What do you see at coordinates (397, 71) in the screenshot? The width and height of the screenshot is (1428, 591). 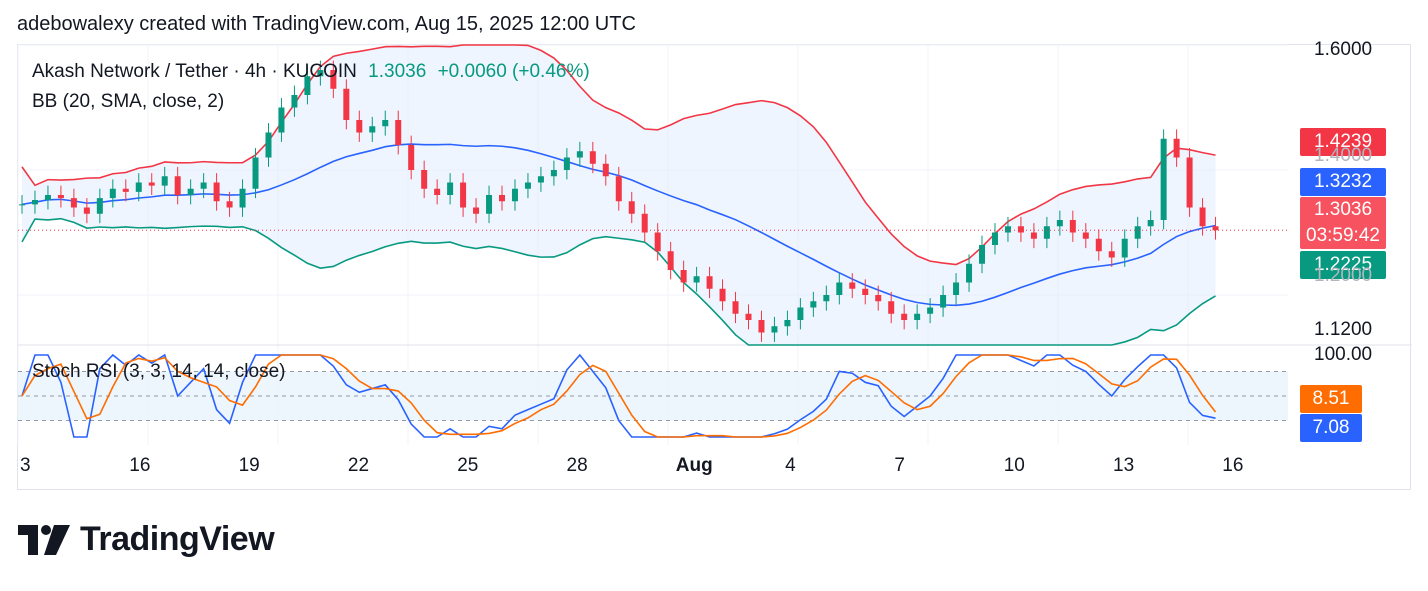 I see `last-price-legend: 1.3036` at bounding box center [397, 71].